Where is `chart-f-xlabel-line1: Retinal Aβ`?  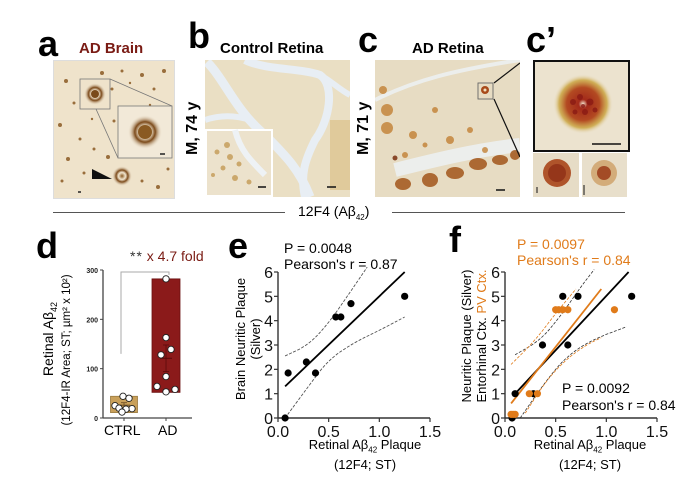
chart-f-xlabel-line1: Retinal Aβ is located at coordinates (563, 444).